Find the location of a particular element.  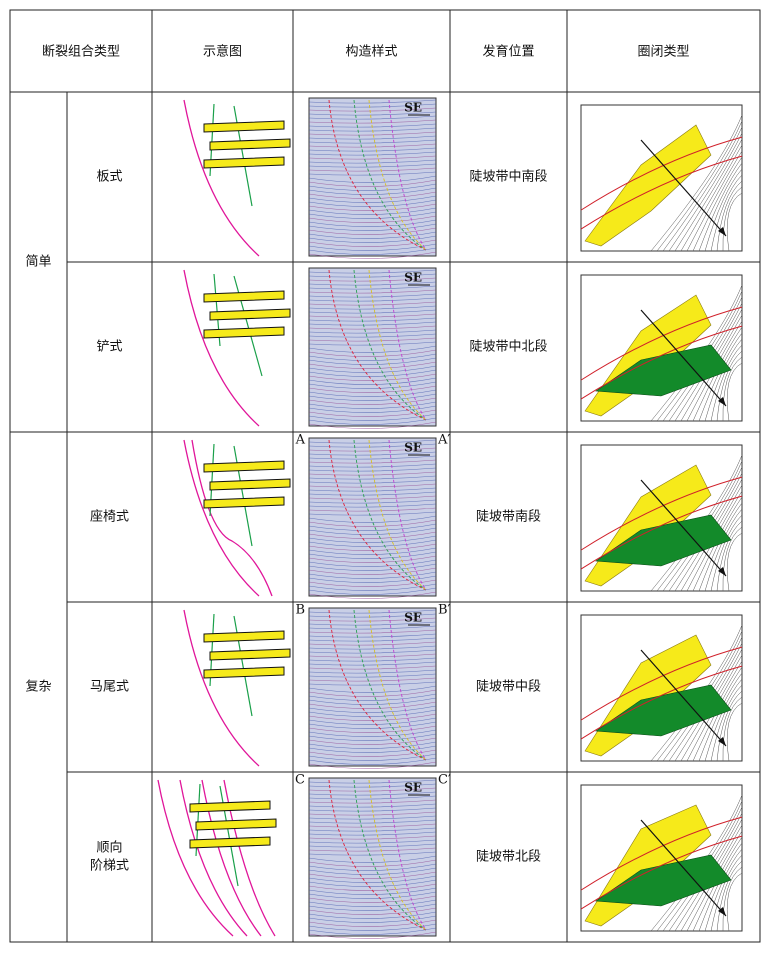

header-cell: 构造样式 is located at coordinates (371, 52).